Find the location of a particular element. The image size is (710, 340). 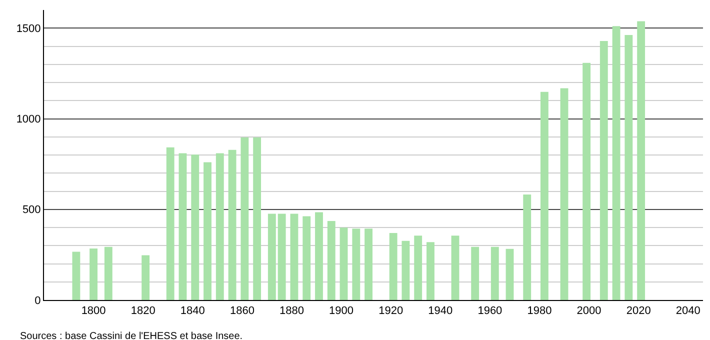

x-tick-label: 2020 is located at coordinates (638, 311).